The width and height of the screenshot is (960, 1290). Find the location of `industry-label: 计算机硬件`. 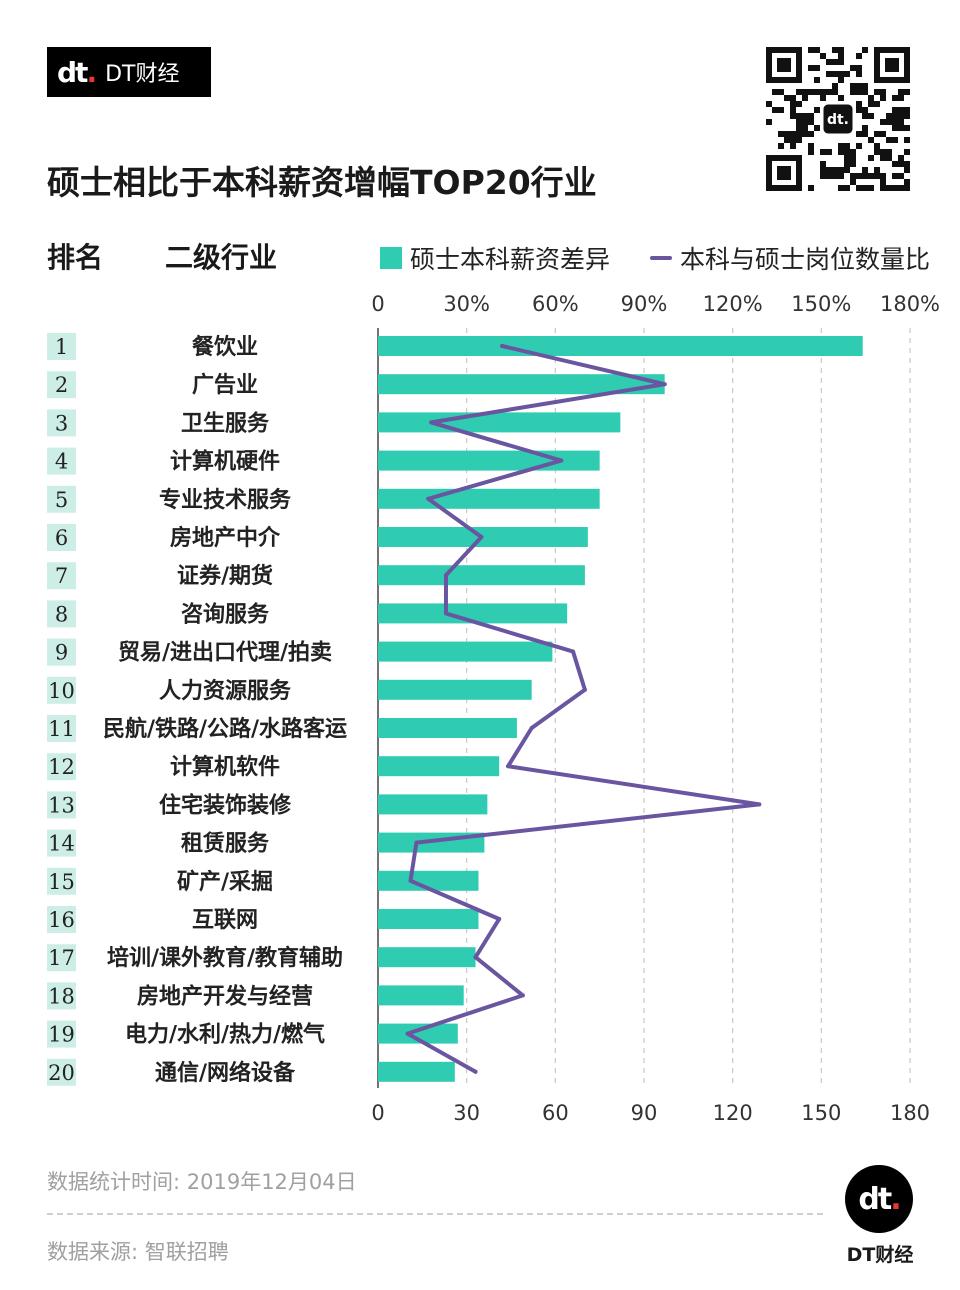

industry-label: 计算机硬件 is located at coordinates (225, 462).